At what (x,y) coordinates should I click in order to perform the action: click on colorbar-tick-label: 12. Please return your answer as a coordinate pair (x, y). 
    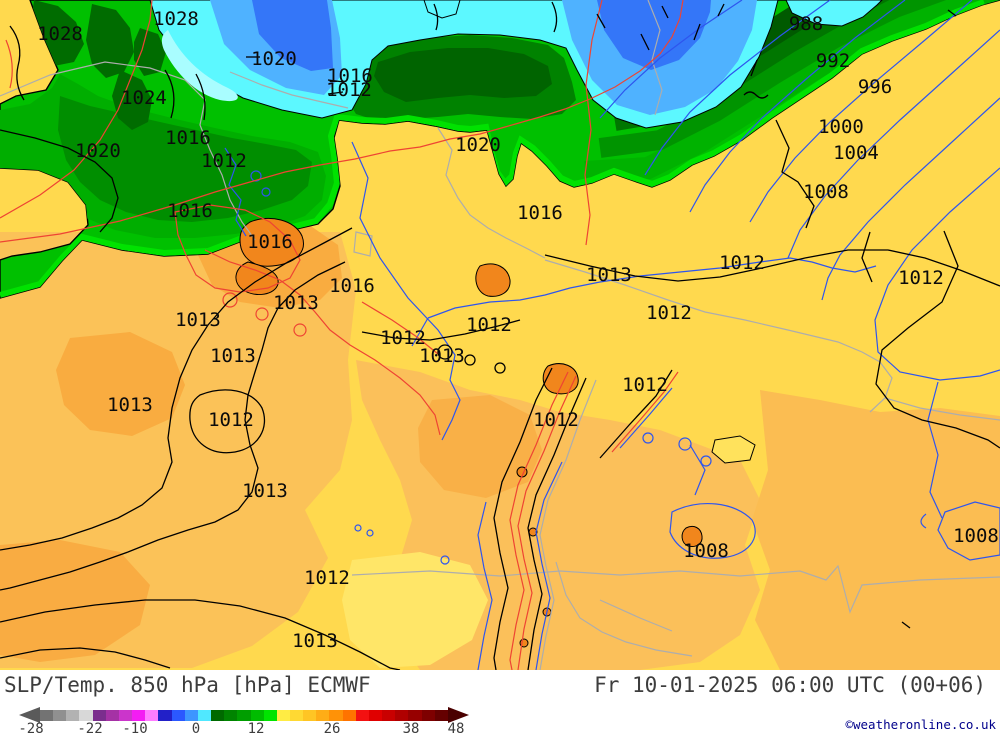
    Looking at the image, I should click on (256, 727).